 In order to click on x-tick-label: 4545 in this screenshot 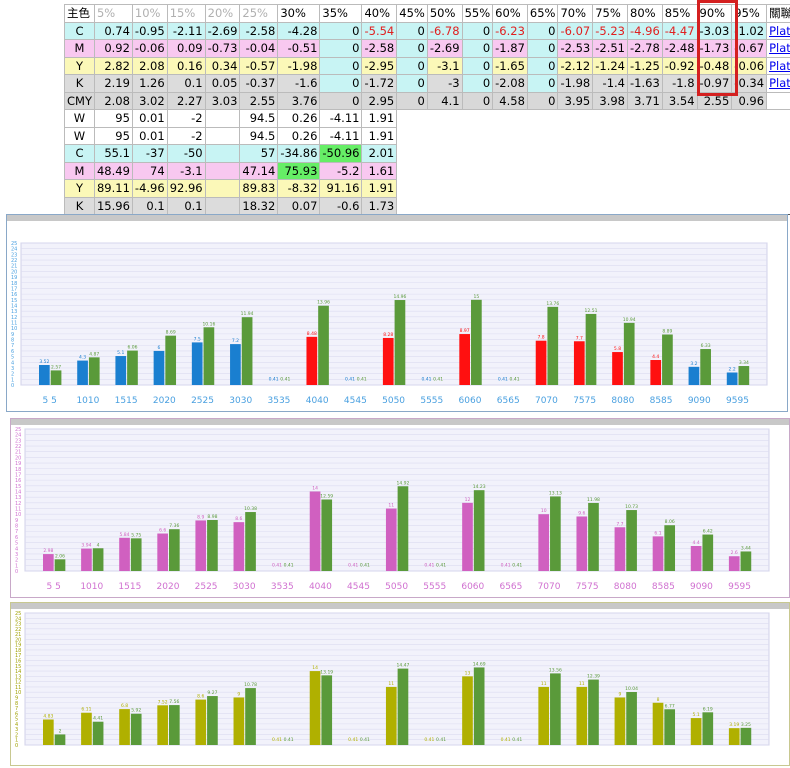, I will do `click(355, 401)`.